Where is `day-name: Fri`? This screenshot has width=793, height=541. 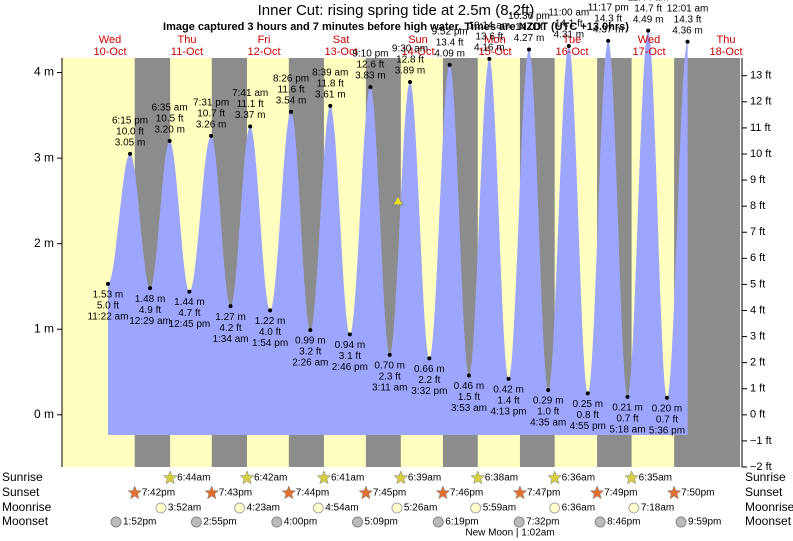 day-name: Fri is located at coordinates (264, 40).